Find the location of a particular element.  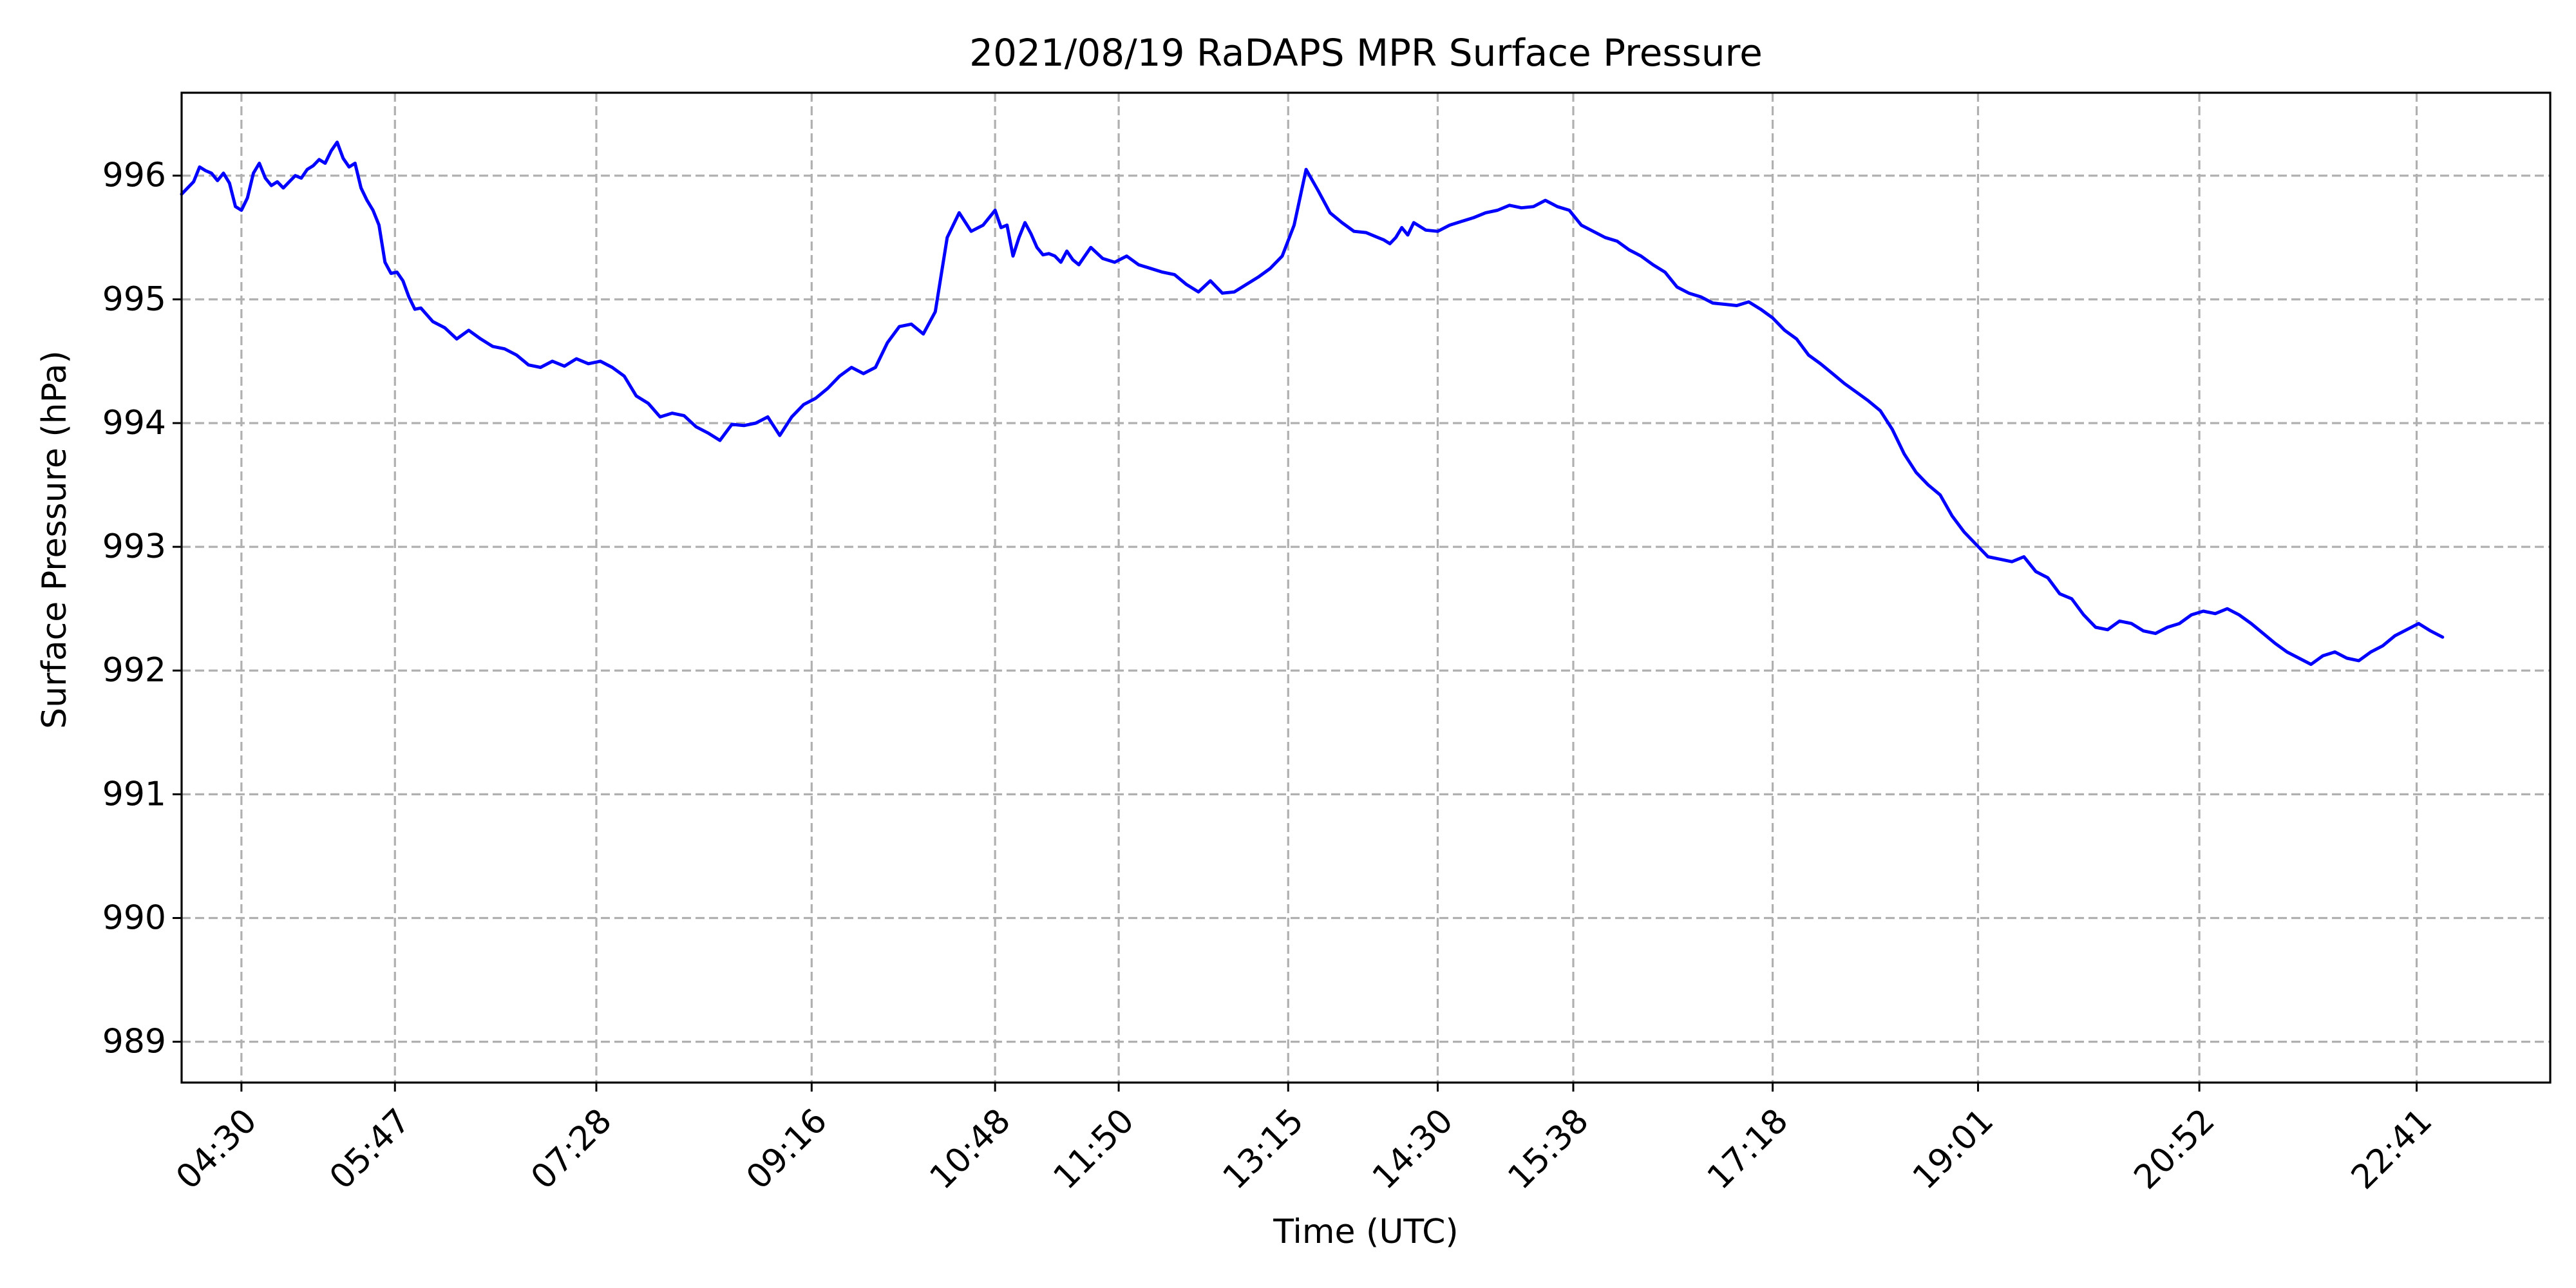

y-tick-label: 994 is located at coordinates (134, 423).